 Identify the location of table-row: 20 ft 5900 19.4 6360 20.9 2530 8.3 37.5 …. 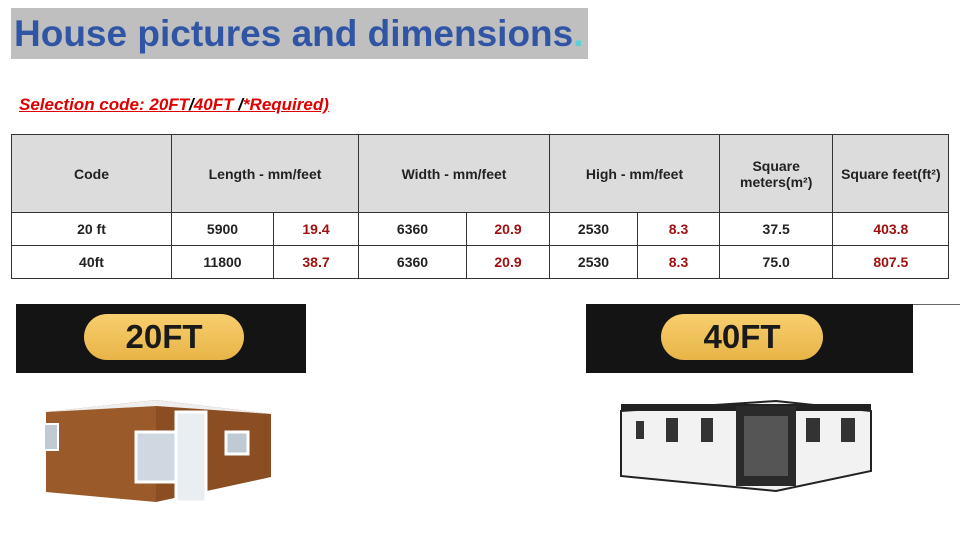
(480, 229).